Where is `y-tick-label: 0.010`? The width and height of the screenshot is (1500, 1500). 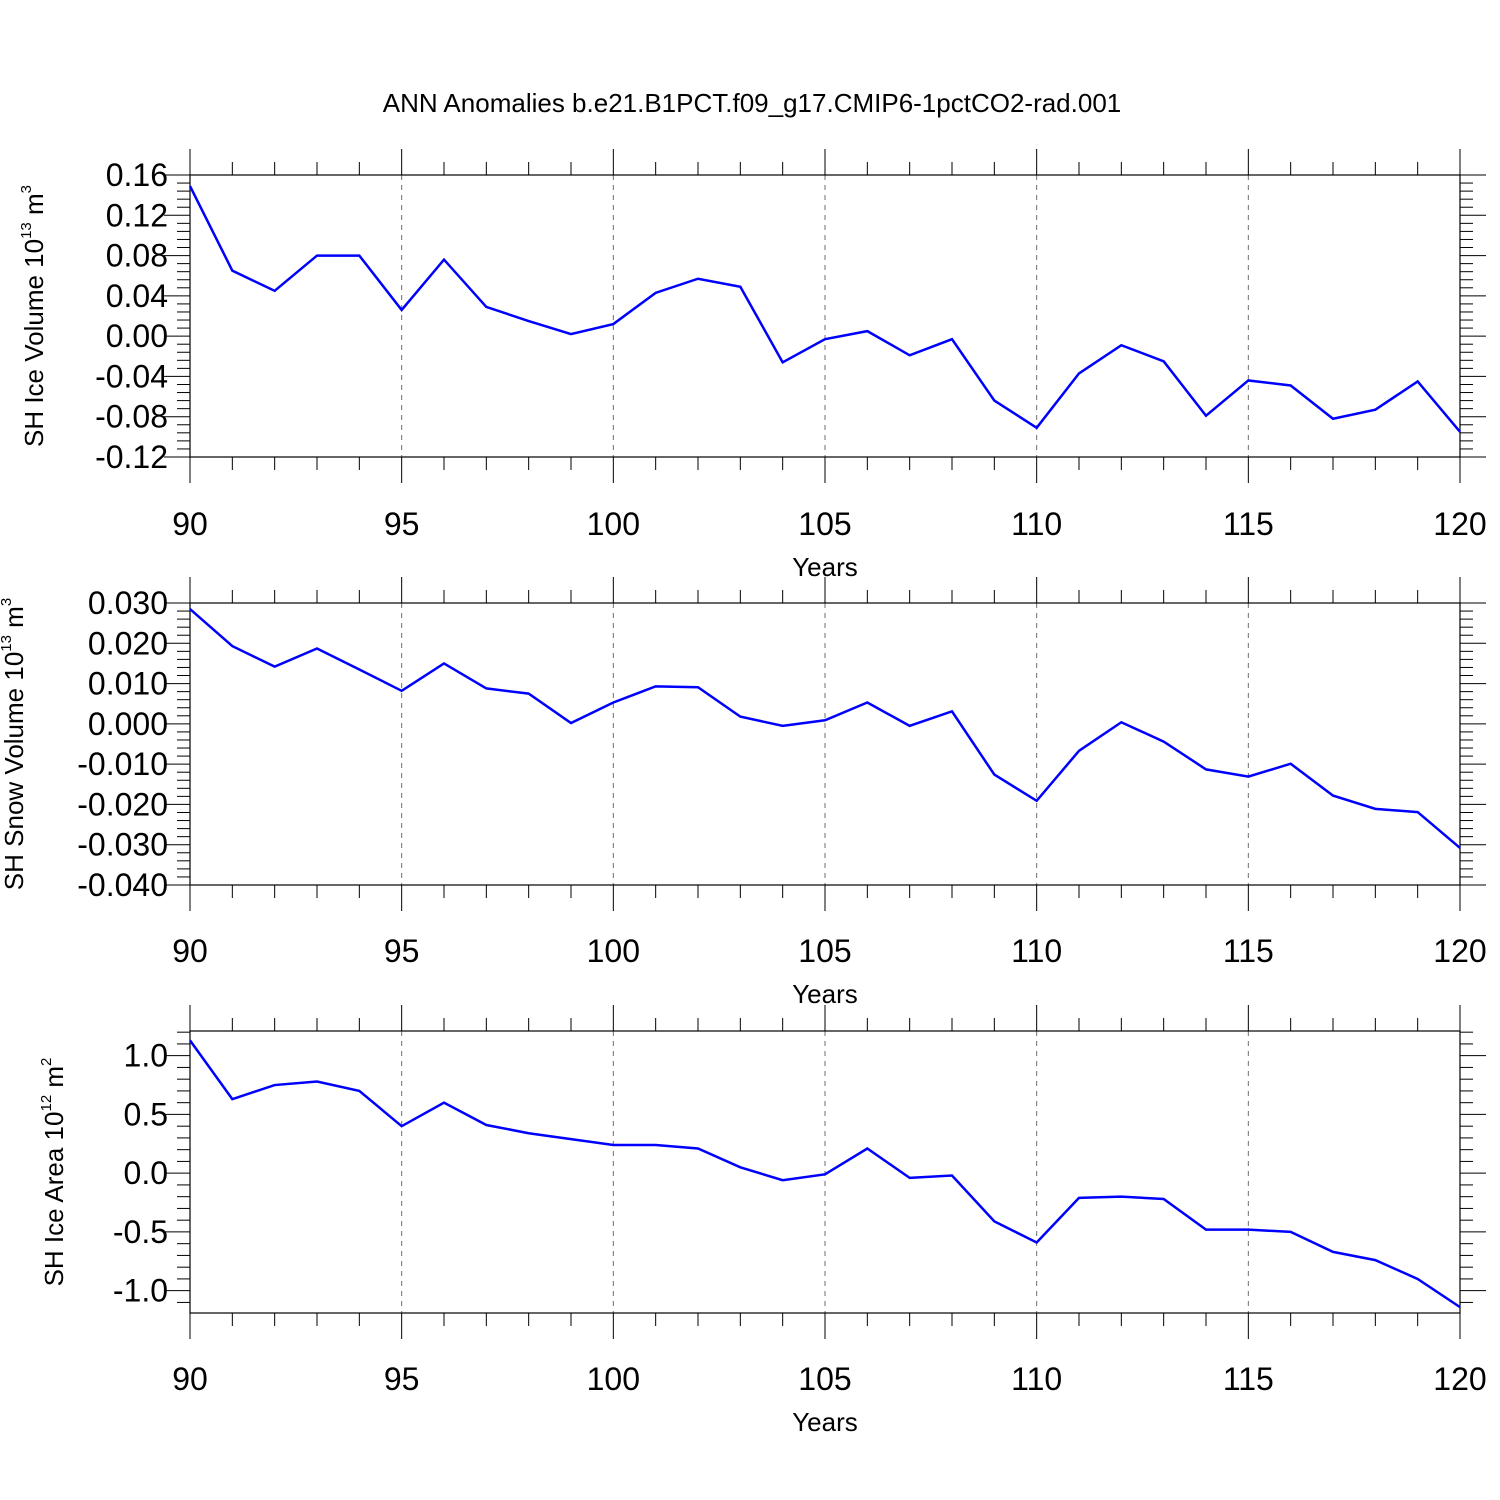
y-tick-label: 0.010 is located at coordinates (128, 684).